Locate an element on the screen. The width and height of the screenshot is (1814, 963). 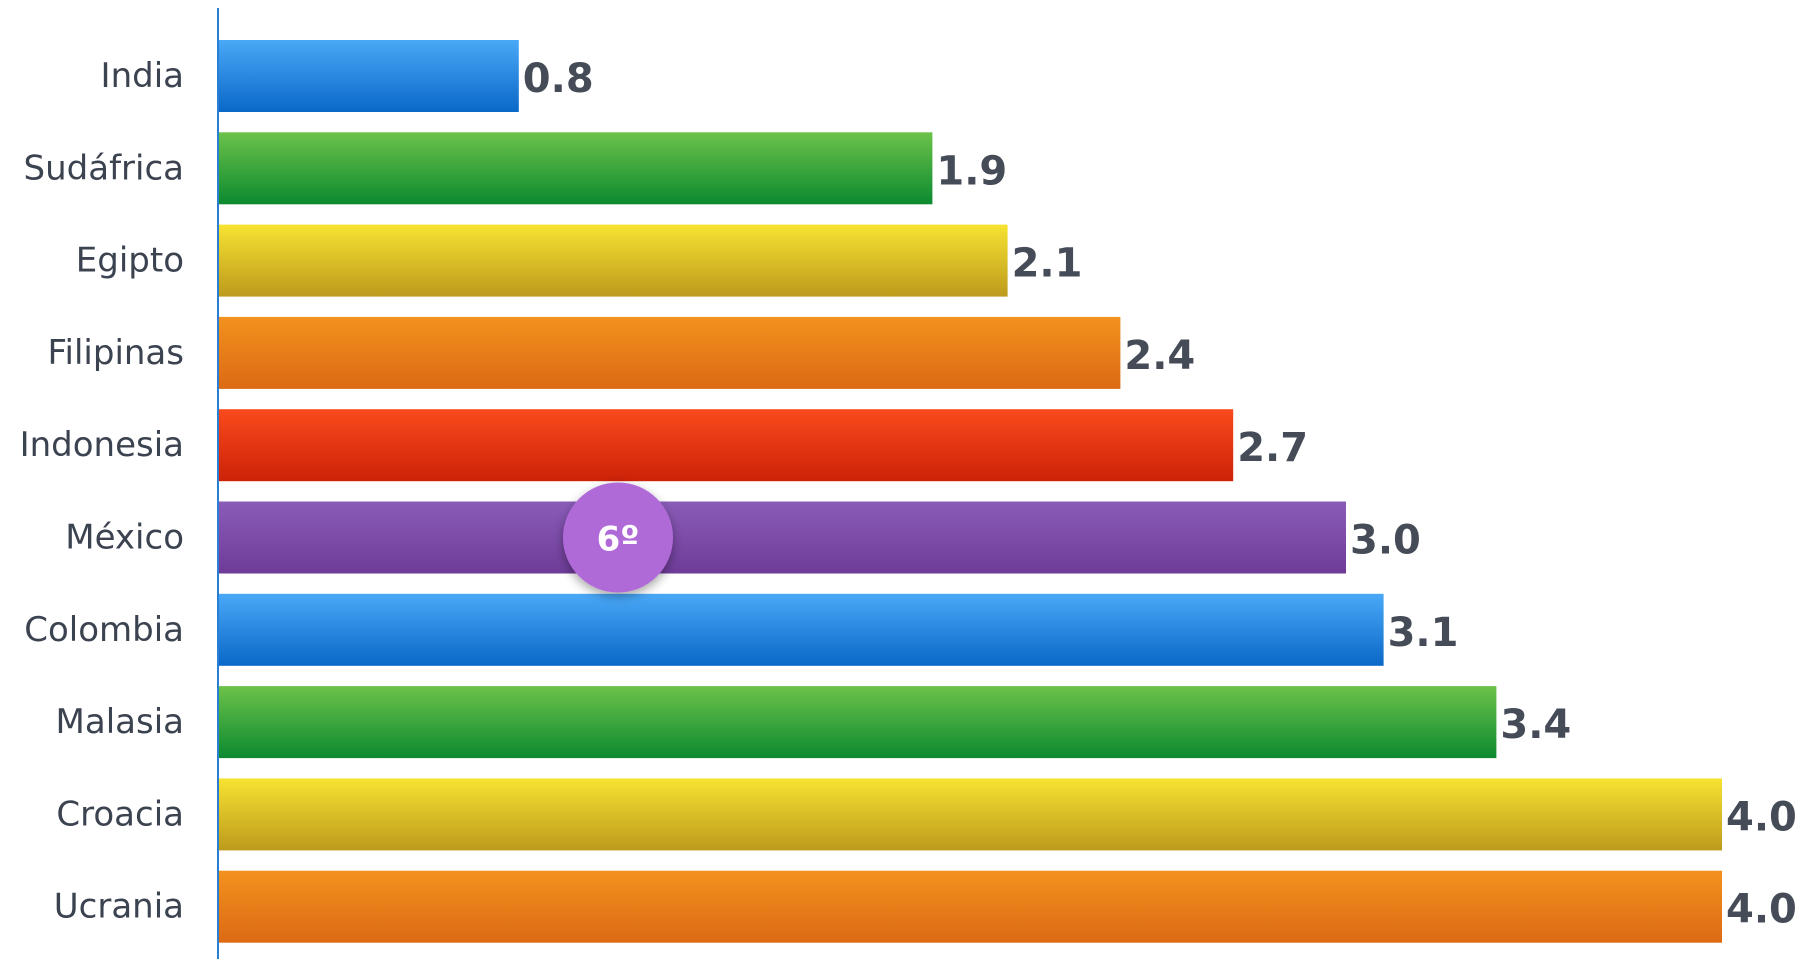
category-label-indonesia: Indonesia is located at coordinates (102, 445).